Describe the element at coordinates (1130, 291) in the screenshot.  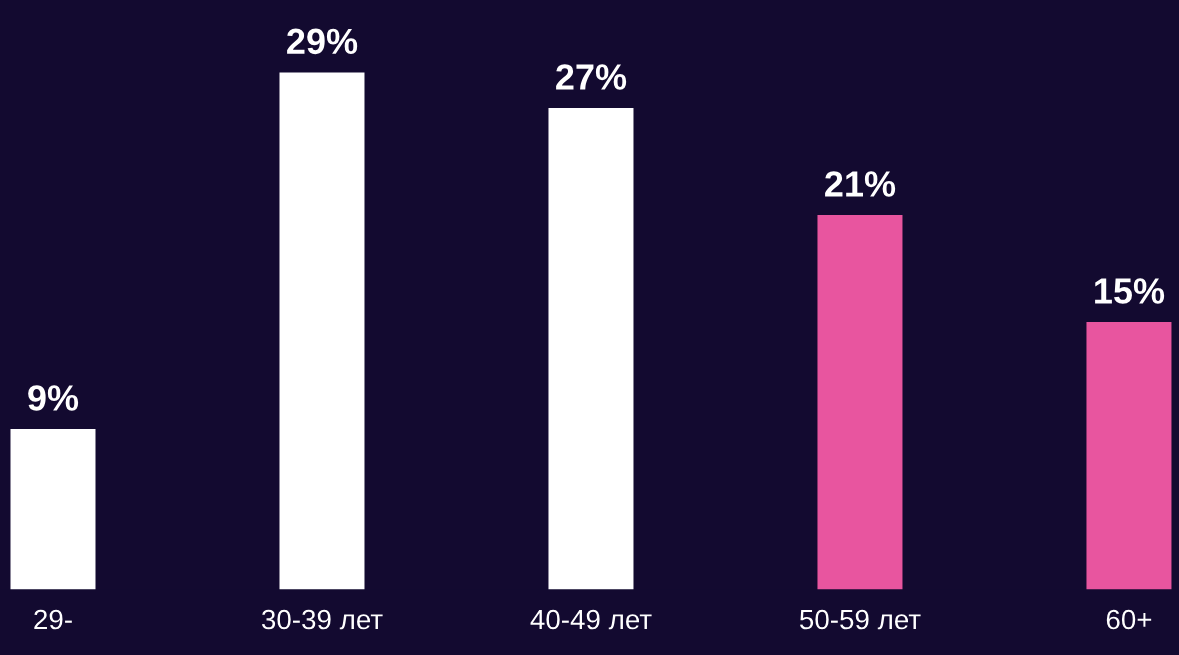
I see `data-label: 15%` at that location.